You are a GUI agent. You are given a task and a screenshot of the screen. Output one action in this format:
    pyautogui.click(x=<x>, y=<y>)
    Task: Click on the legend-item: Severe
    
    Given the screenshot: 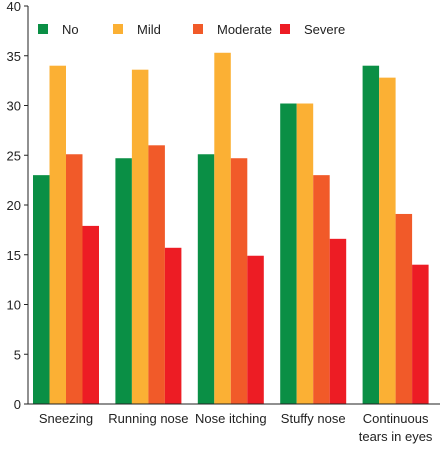 What is the action you would take?
    pyautogui.click(x=312, y=29)
    